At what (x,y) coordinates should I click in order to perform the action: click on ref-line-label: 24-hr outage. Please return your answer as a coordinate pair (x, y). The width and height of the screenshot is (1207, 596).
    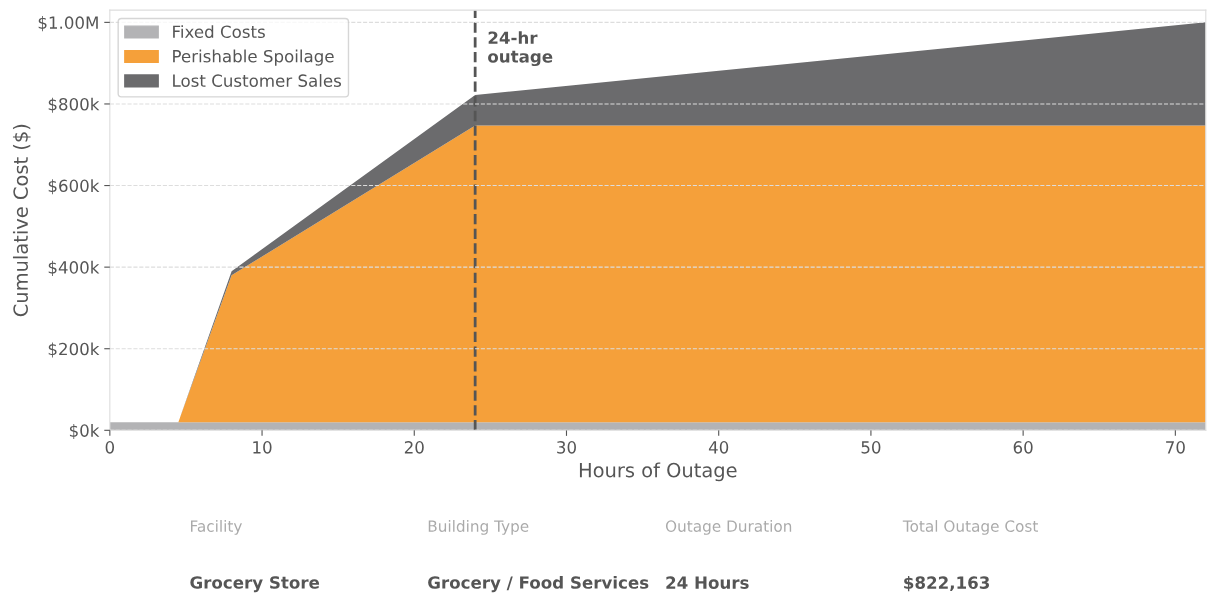
    Looking at the image, I should click on (520, 49).